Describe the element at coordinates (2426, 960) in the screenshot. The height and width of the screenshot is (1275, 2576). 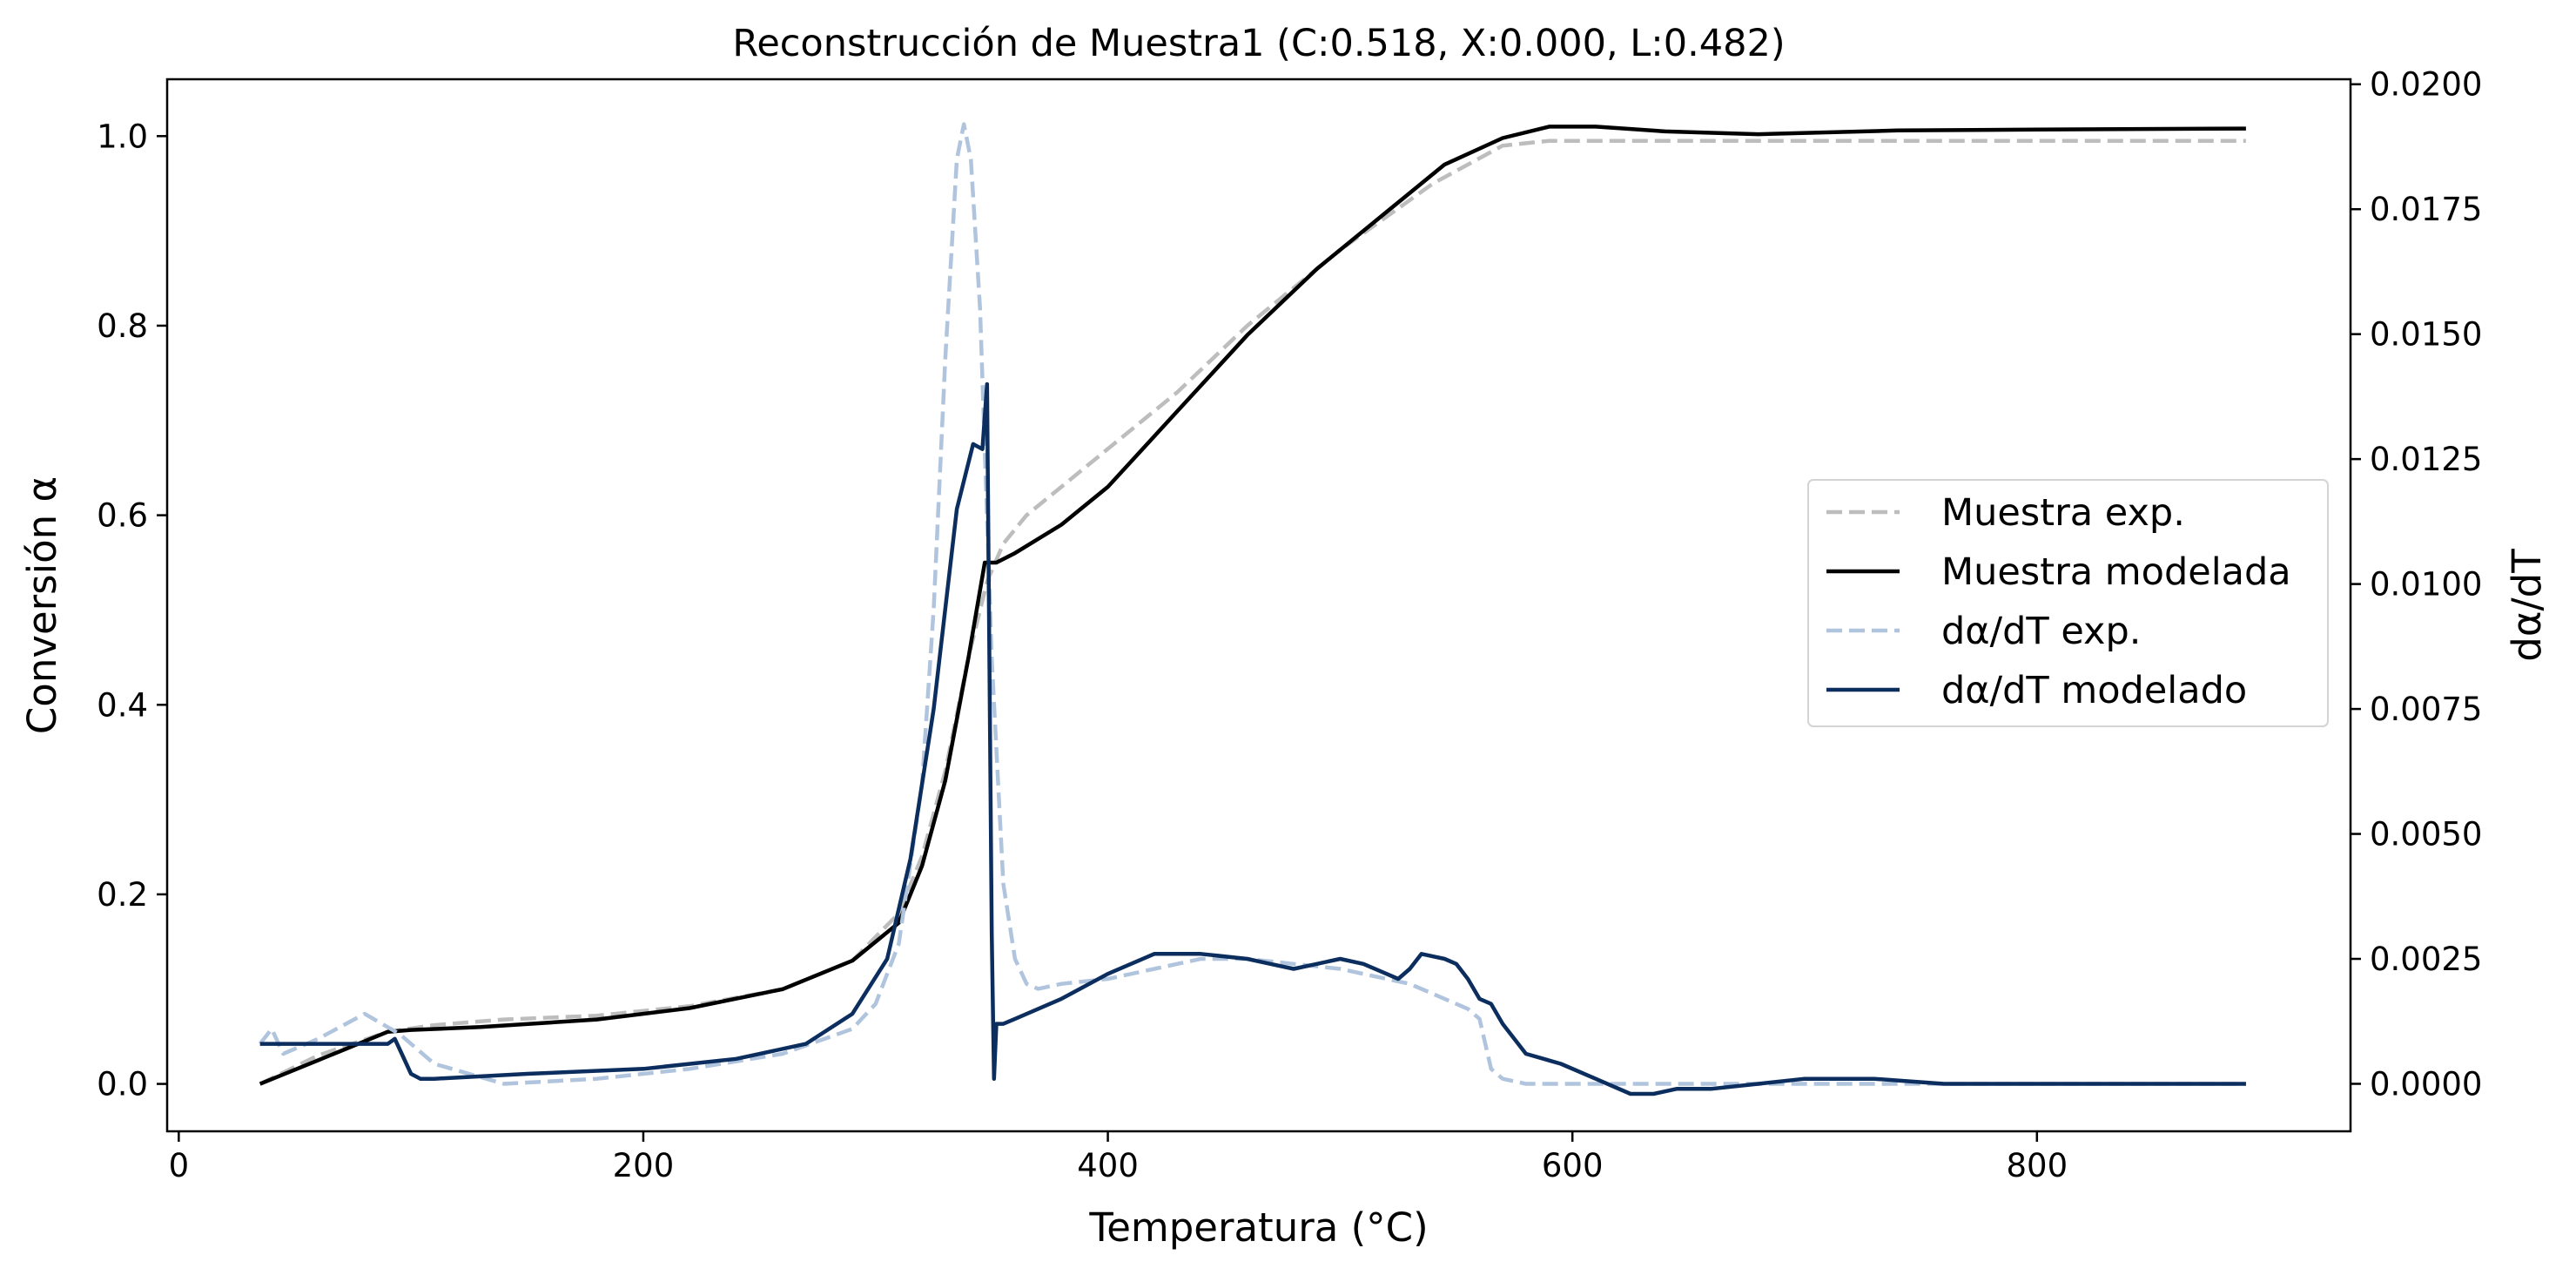
I see `y2-tick-label: 0.0025` at that location.